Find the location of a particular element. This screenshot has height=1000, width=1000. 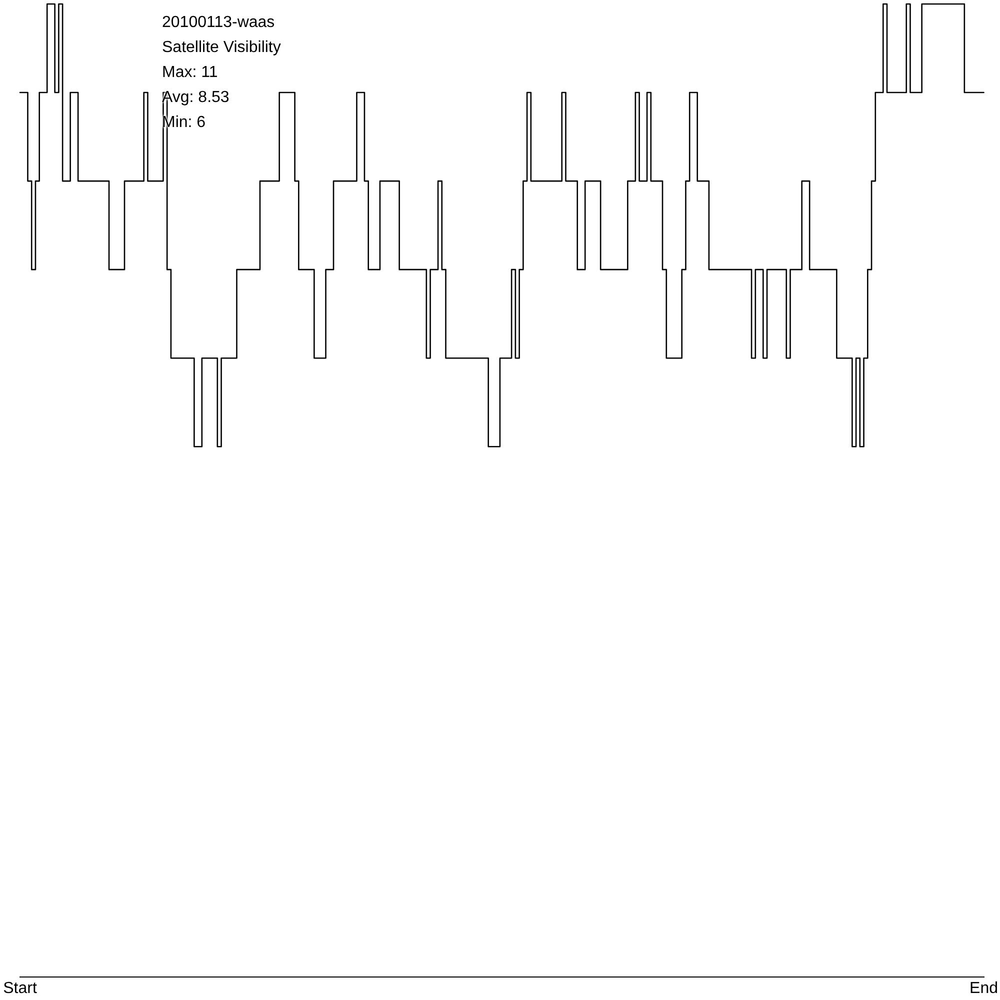

text: Satellite Visibility is located at coordinates (221, 48).